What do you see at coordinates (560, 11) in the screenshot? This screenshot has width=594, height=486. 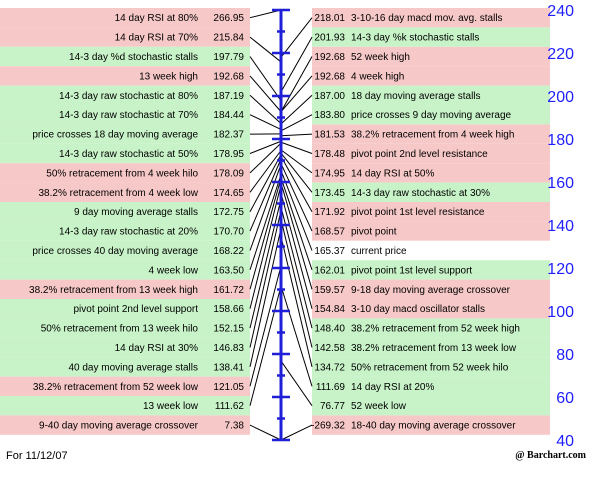 I see `scale-tick-label: 240` at bounding box center [560, 11].